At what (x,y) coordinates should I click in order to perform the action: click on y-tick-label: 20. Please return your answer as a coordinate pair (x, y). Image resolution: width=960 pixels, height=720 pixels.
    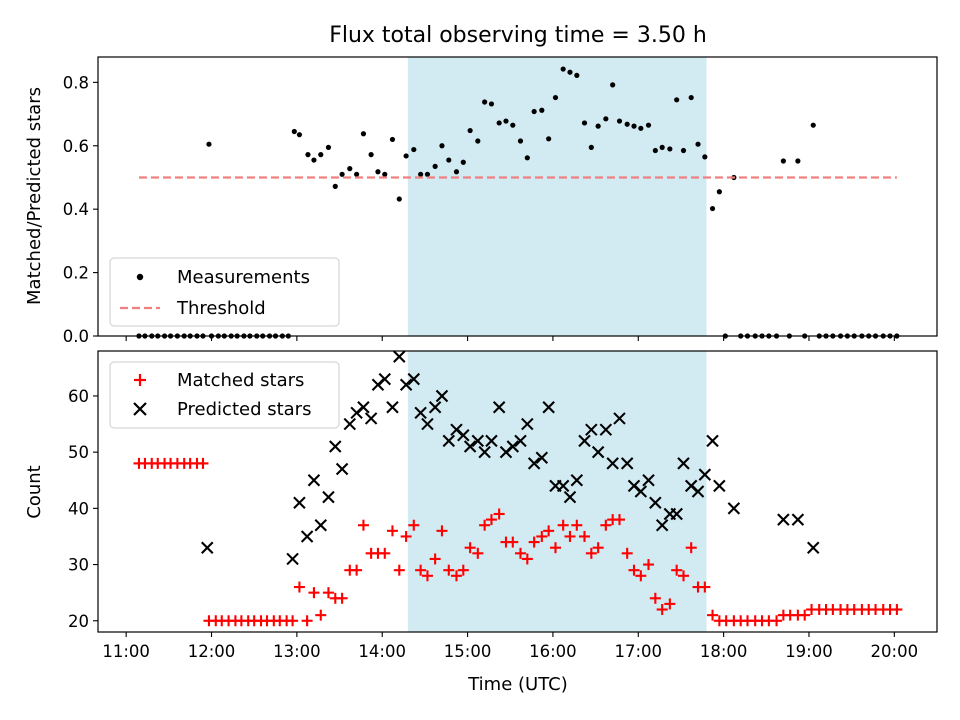
    Looking at the image, I should click on (78, 621).